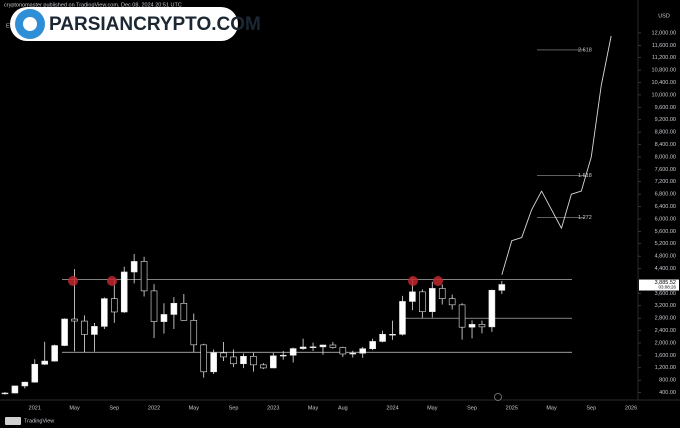 The height and width of the screenshot is (428, 680). Describe the element at coordinates (664, 58) in the screenshot. I see `y-tick-label: 11,200.00` at that location.